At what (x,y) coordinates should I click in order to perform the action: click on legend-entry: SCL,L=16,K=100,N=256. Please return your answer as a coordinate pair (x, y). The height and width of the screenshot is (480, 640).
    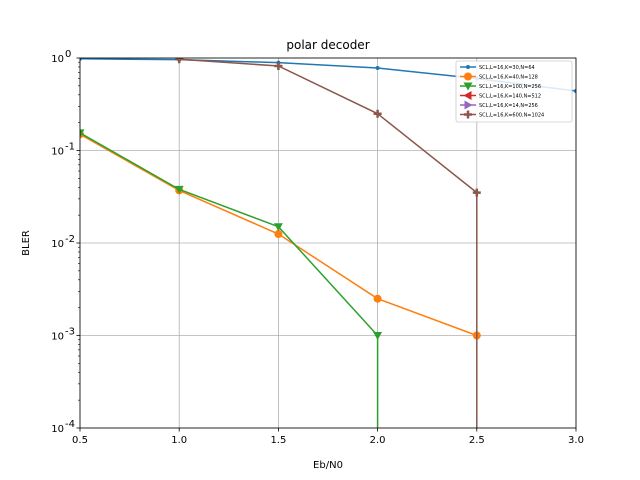
    Looking at the image, I should click on (510, 87).